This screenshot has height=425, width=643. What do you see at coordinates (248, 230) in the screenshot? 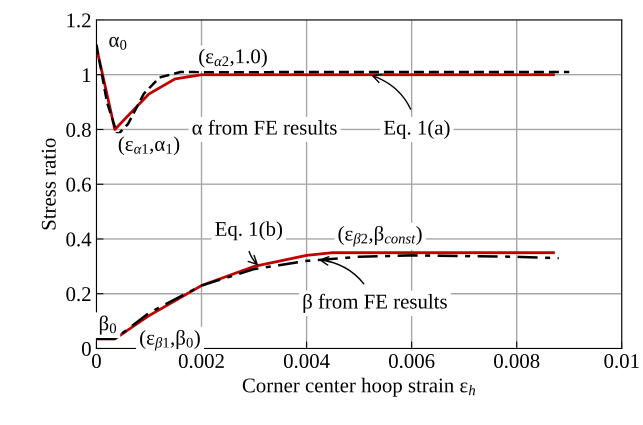
I see `annotation: Eq. 1(b)` at bounding box center [248, 230].